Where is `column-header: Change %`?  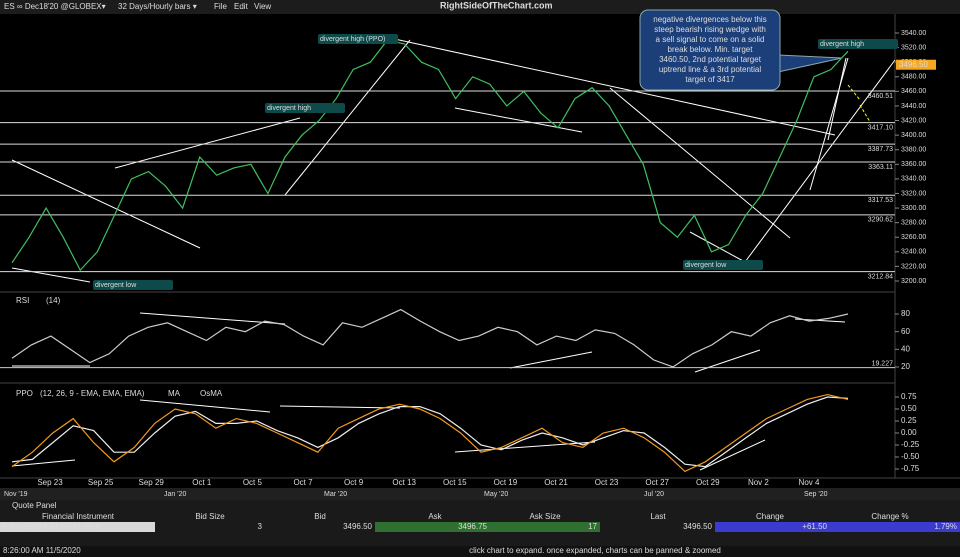 column-header: Change % is located at coordinates (889, 516).